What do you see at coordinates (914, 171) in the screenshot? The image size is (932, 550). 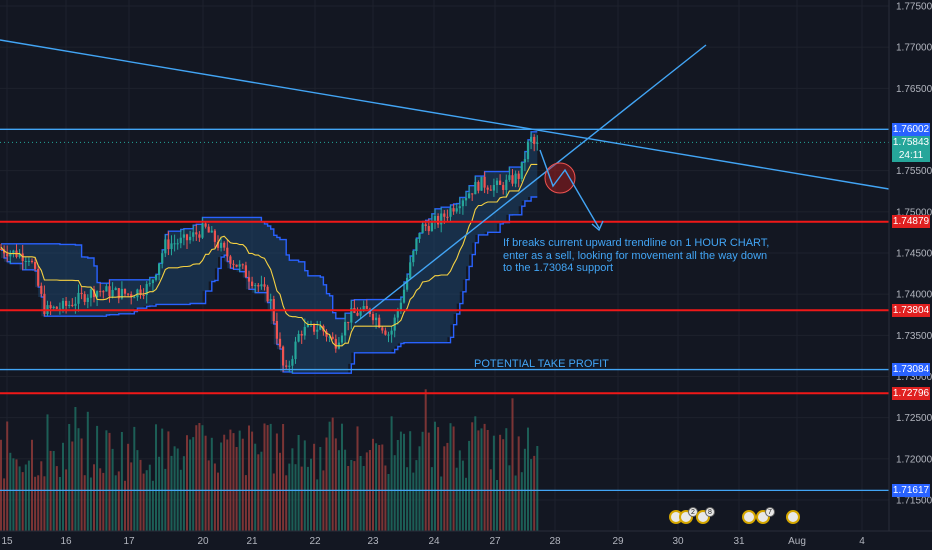 I see `price-axis-tick: 1.75500` at bounding box center [914, 171].